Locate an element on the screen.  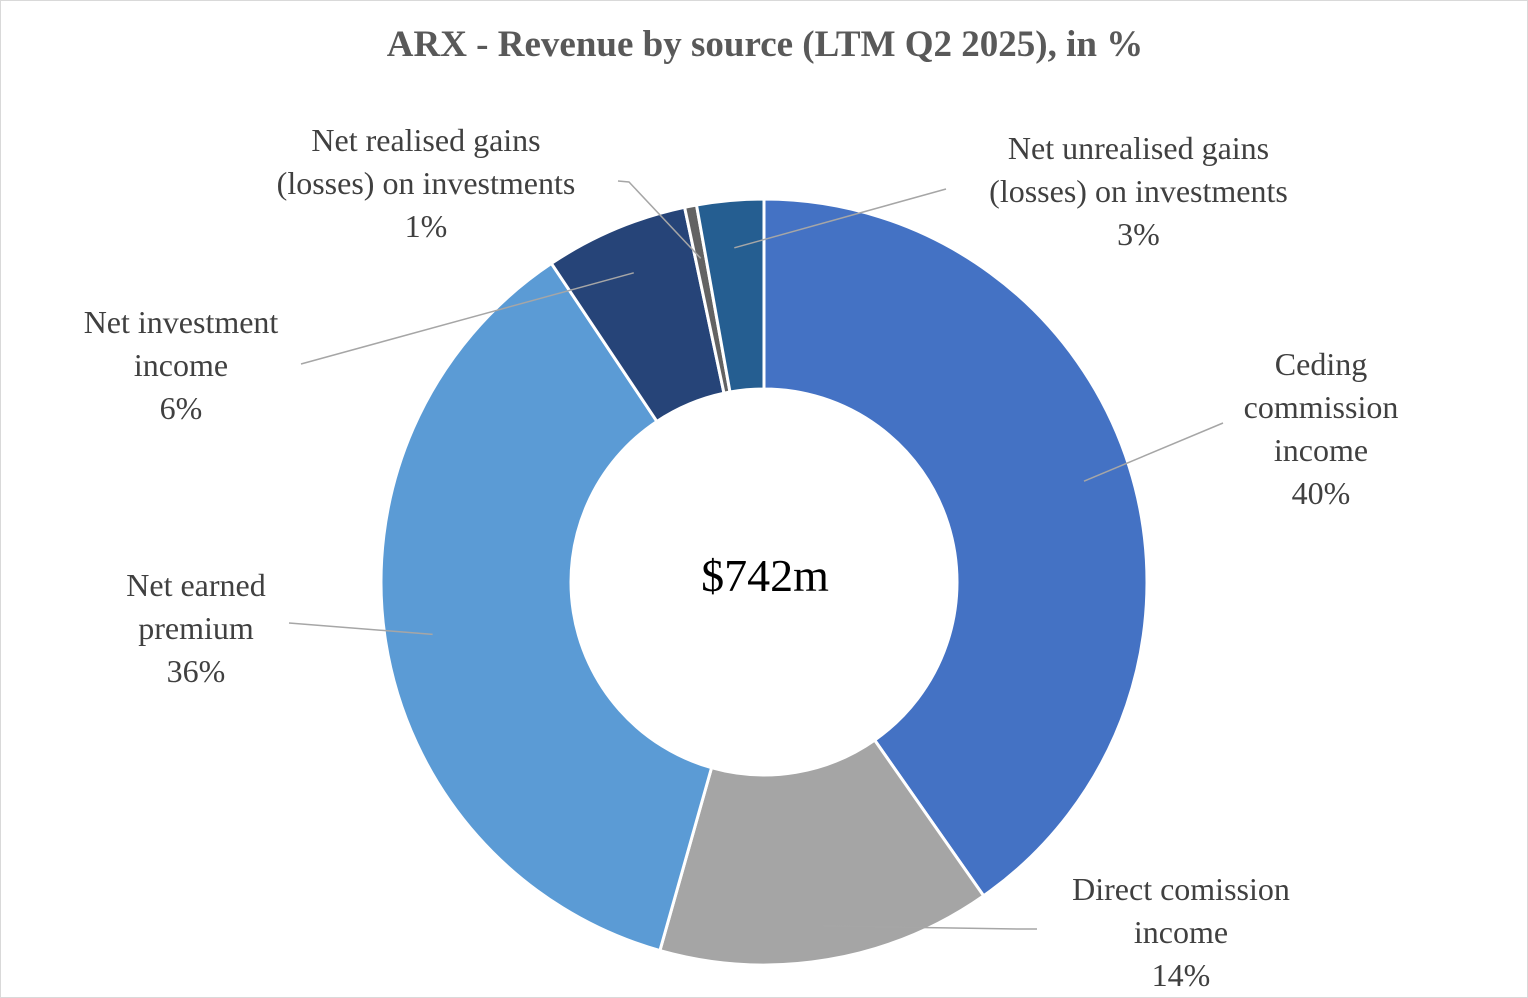
leader-line-direct is located at coordinates (929, 927).